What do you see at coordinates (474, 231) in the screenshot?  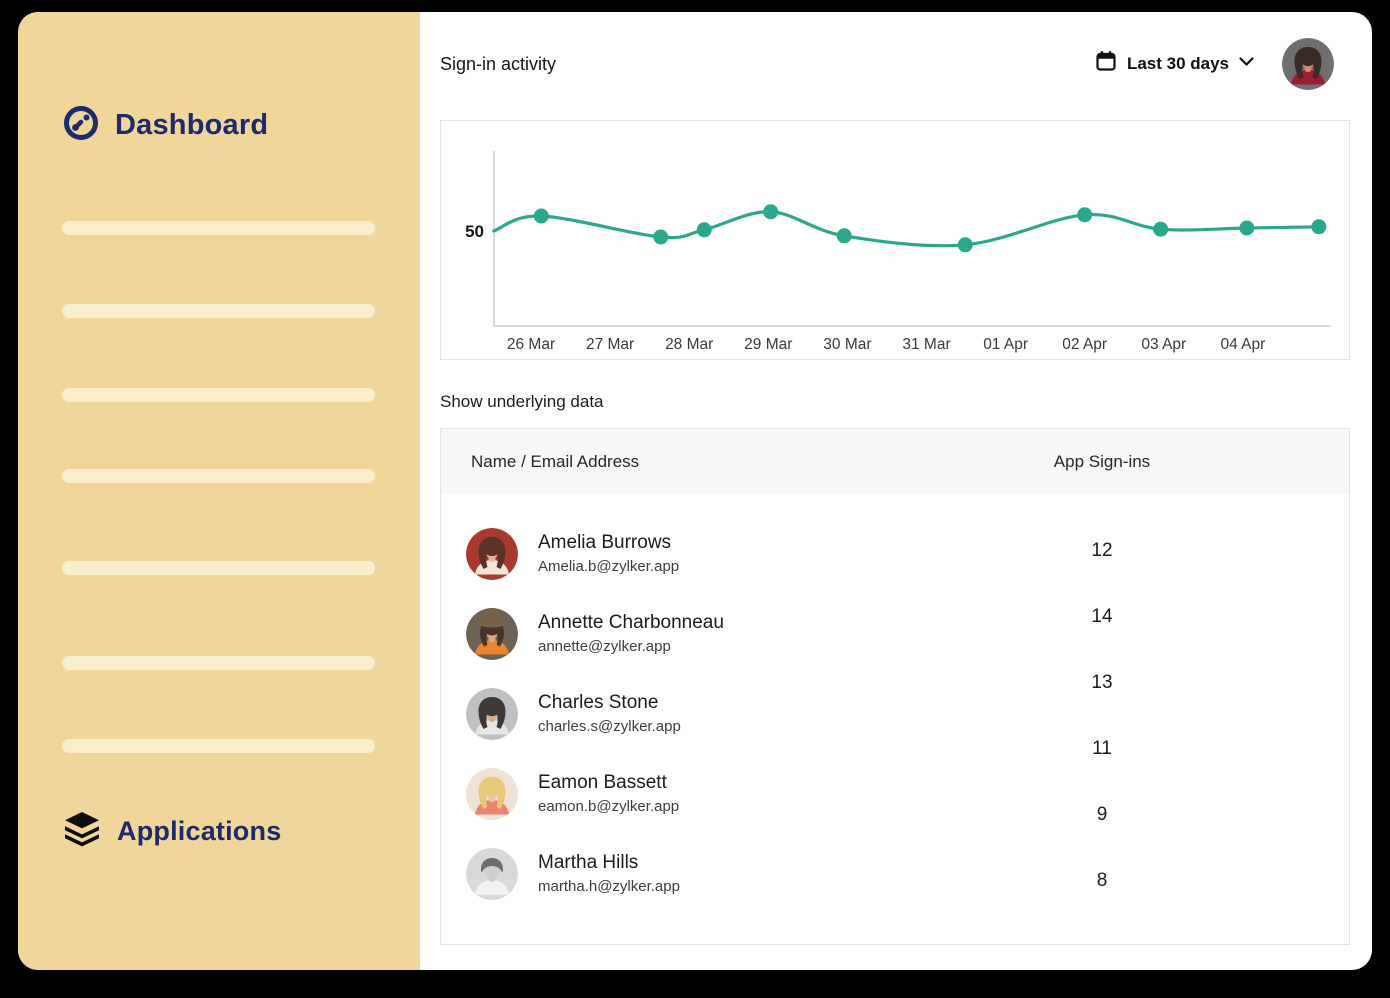 I see `svg-text: 50` at bounding box center [474, 231].